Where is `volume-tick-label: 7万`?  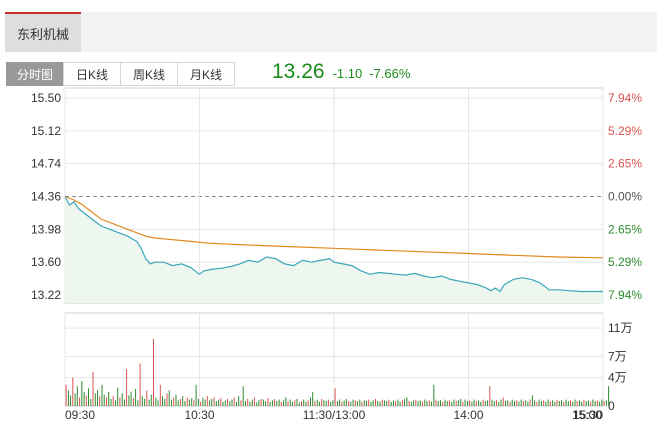
volume-tick-label: 7万 is located at coordinates (617, 356).